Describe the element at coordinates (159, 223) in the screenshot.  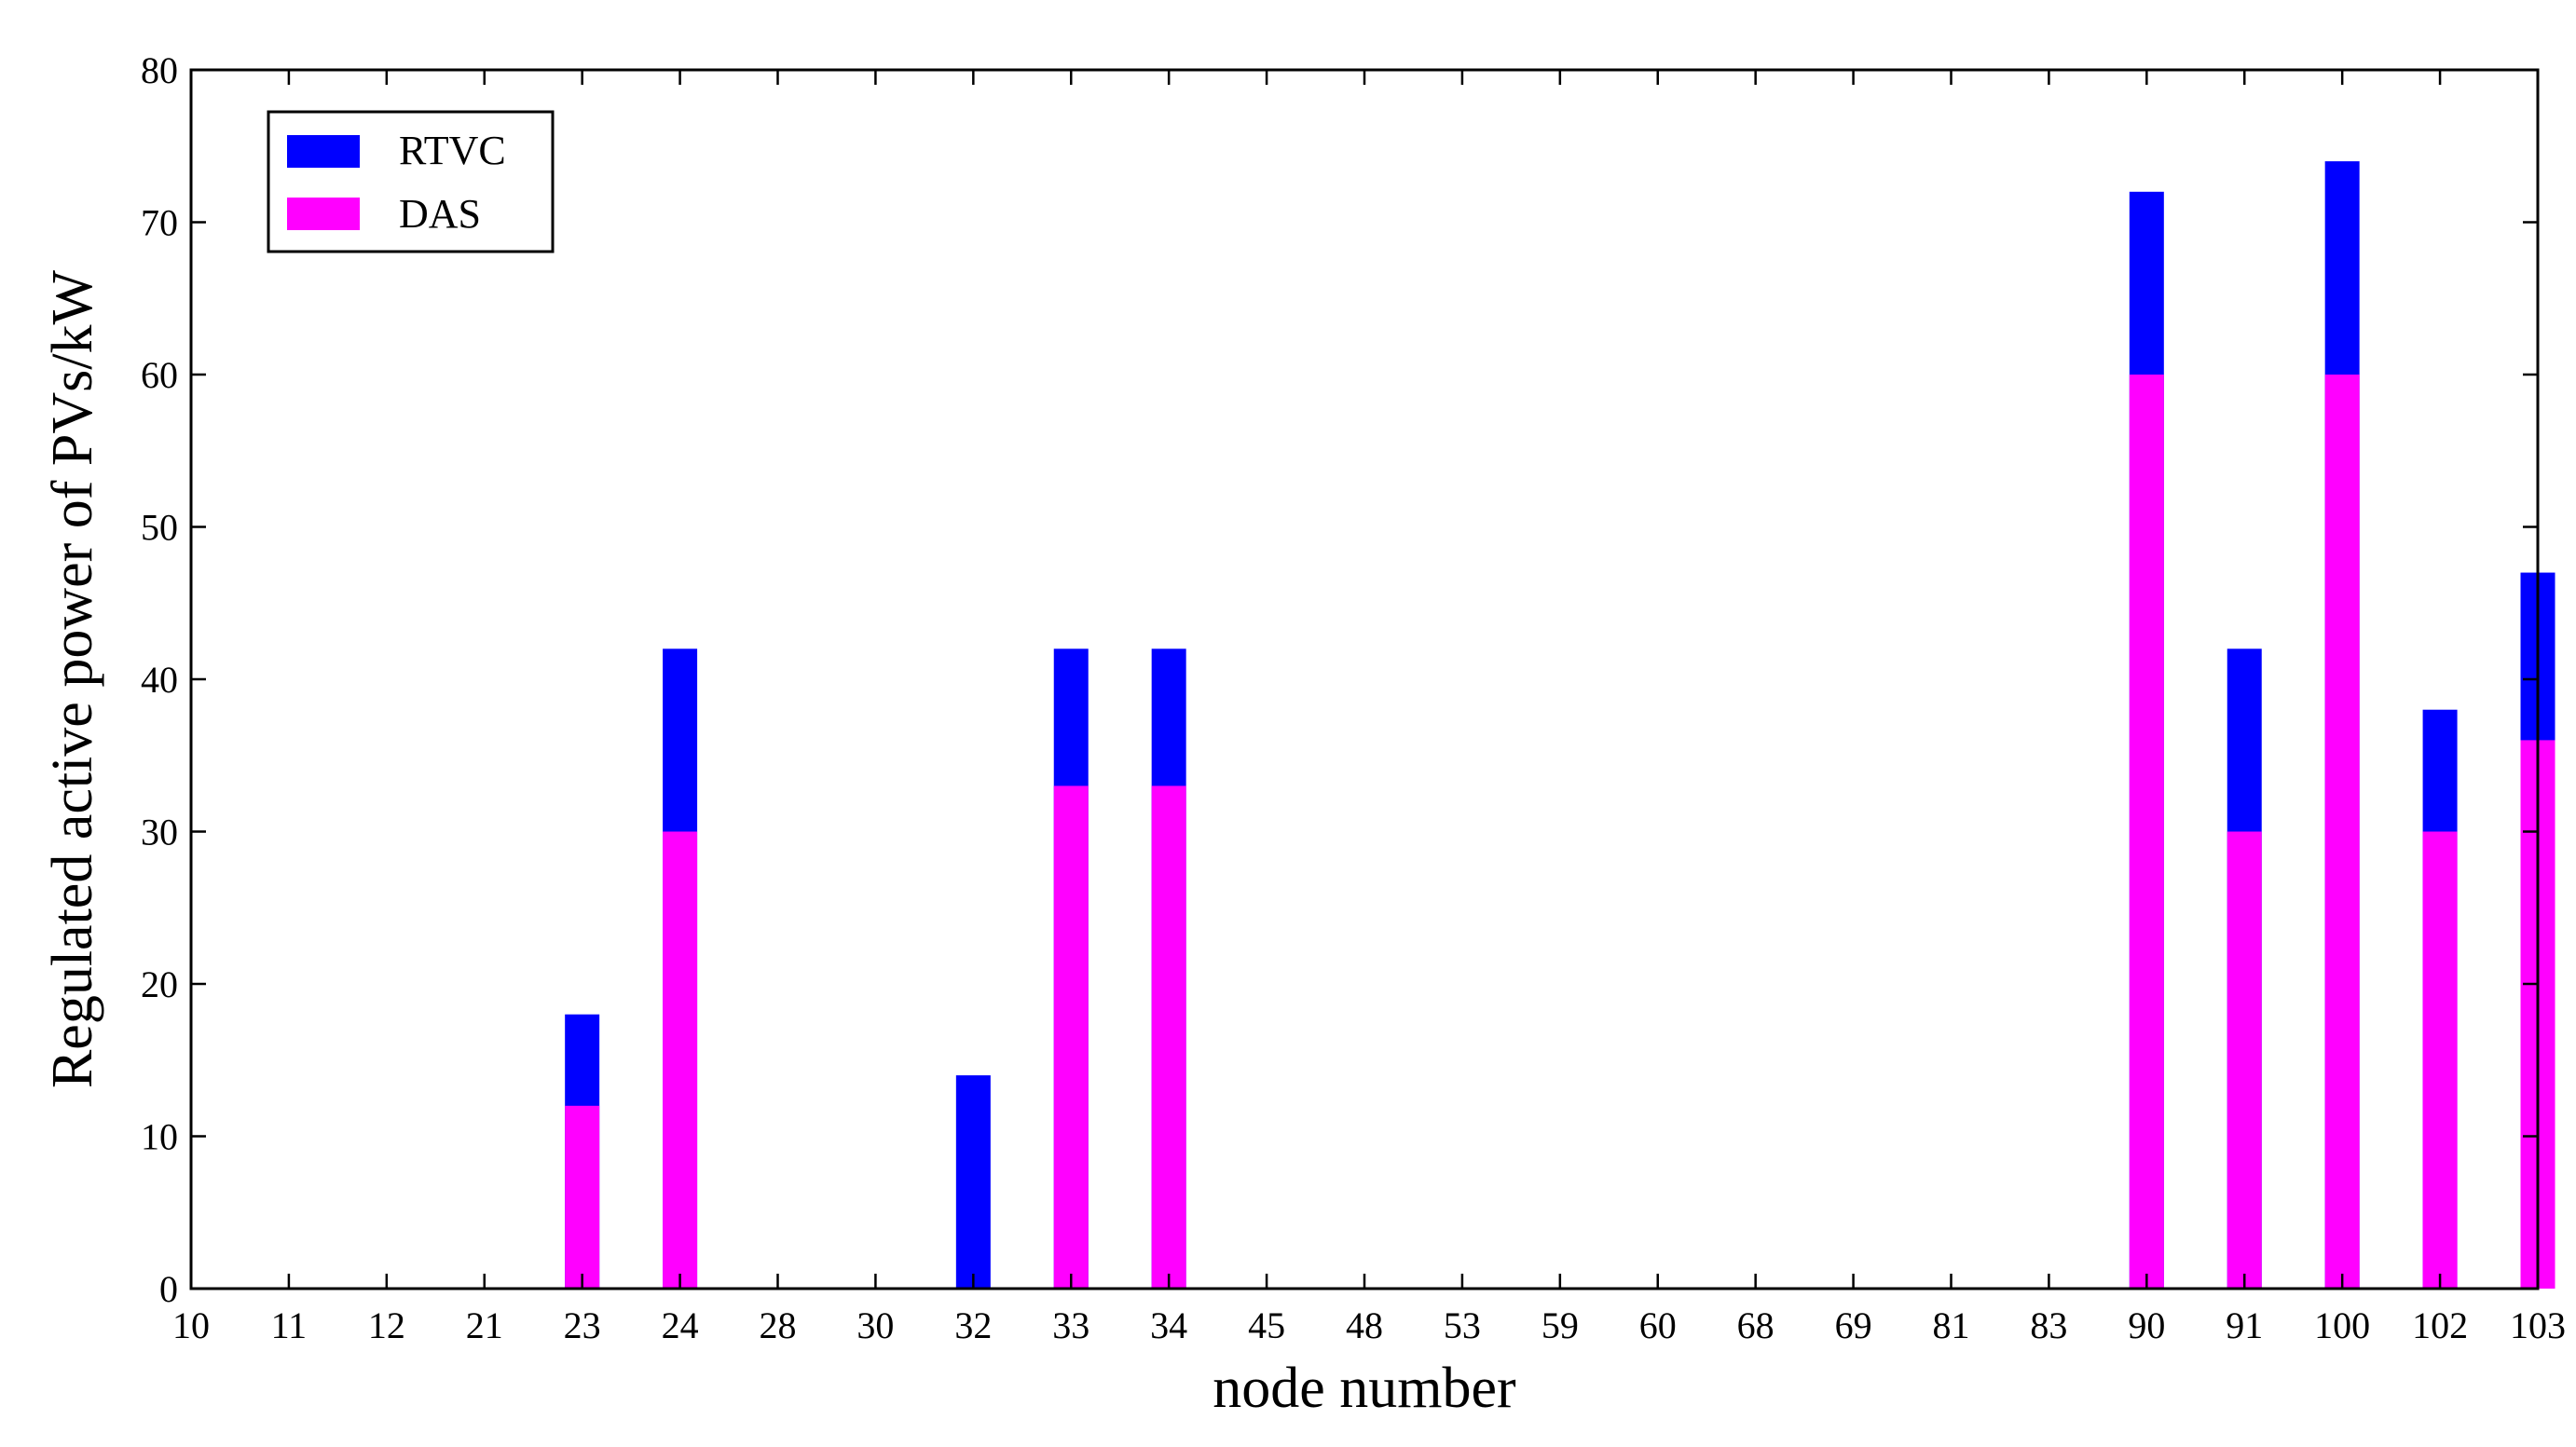
I see `y-tick-label: 70` at that location.